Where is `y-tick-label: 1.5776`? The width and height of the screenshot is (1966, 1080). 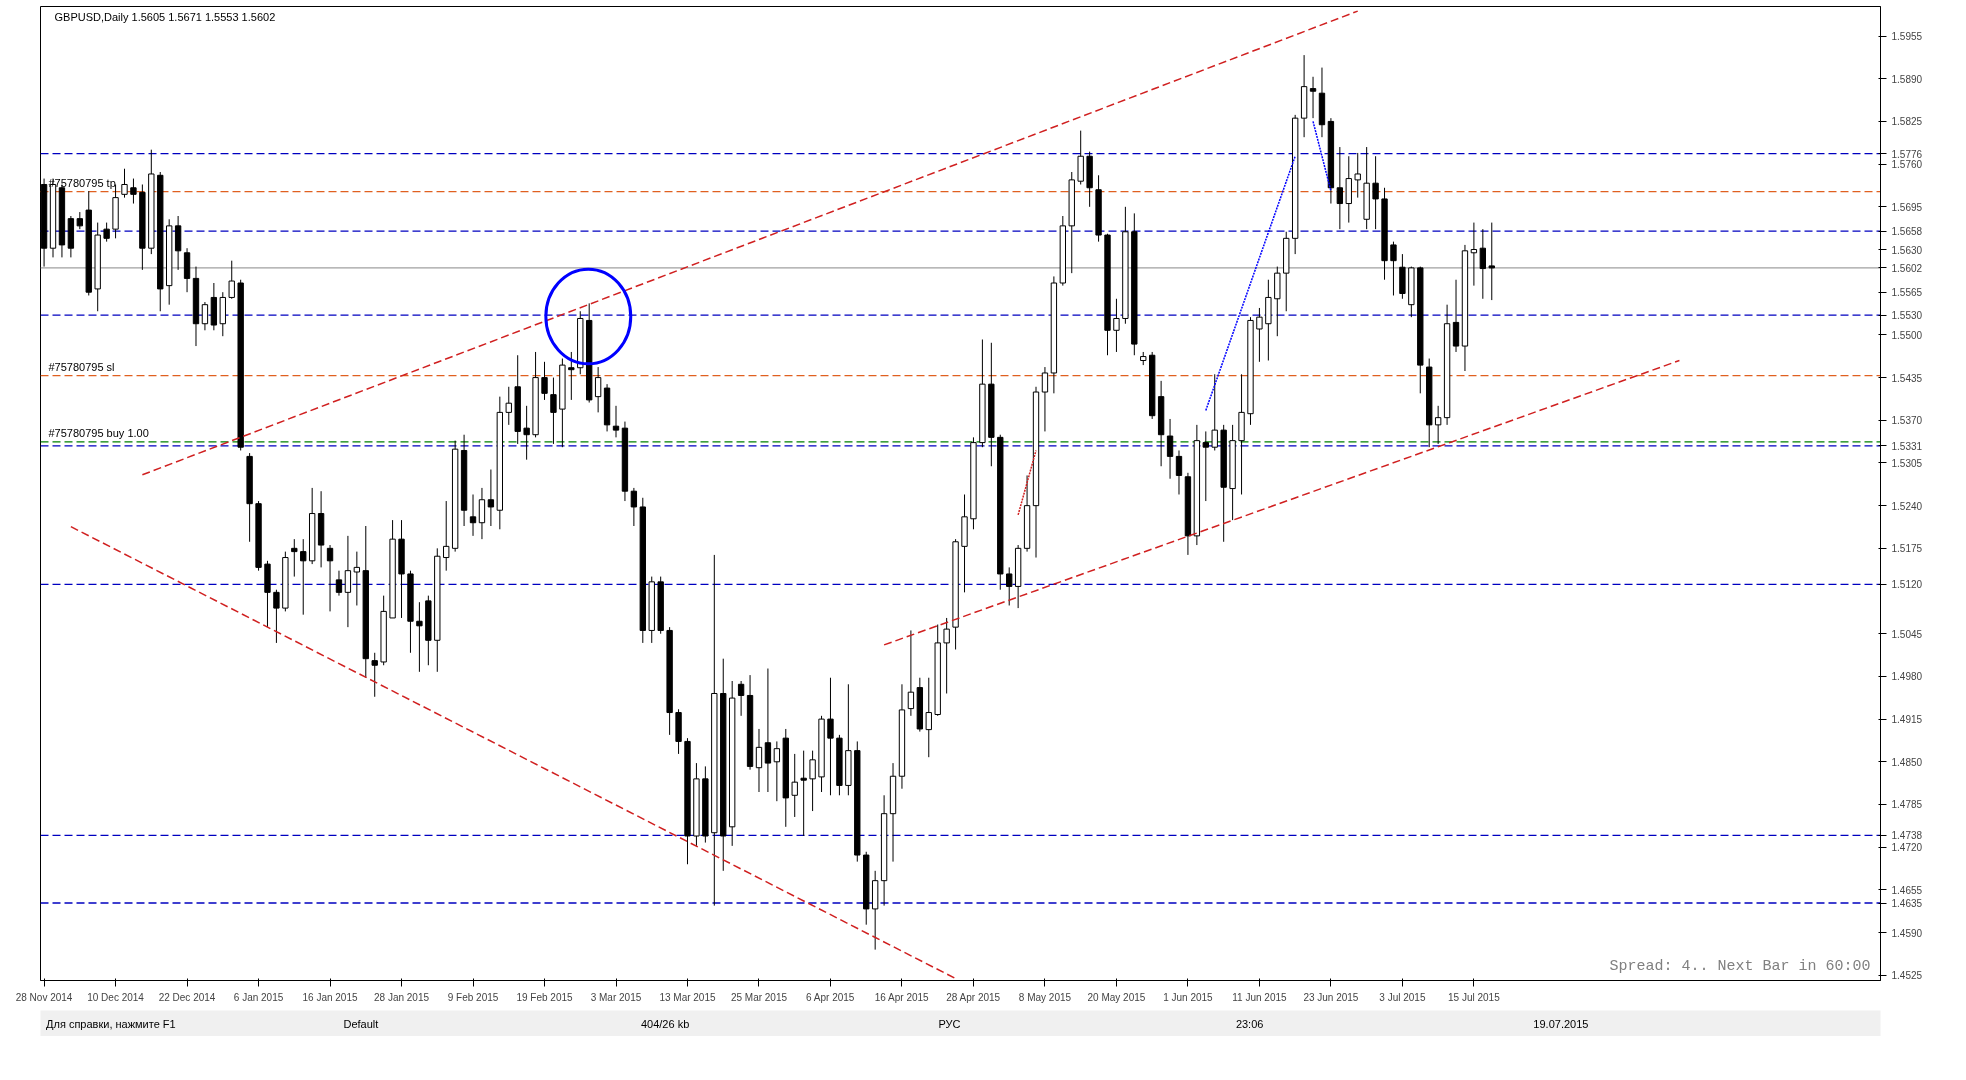 y-tick-label: 1.5776 is located at coordinates (1907, 154).